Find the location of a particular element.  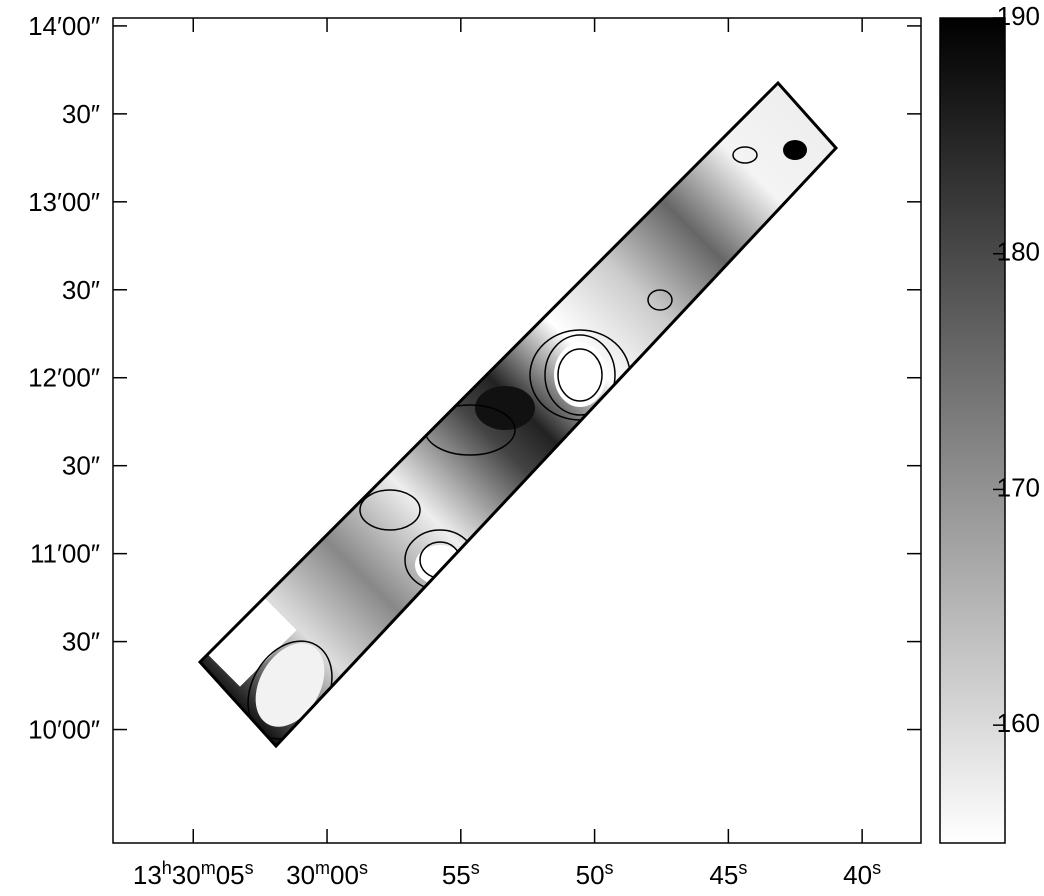

y-tick-label: 12′00″ is located at coordinates (64, 378).